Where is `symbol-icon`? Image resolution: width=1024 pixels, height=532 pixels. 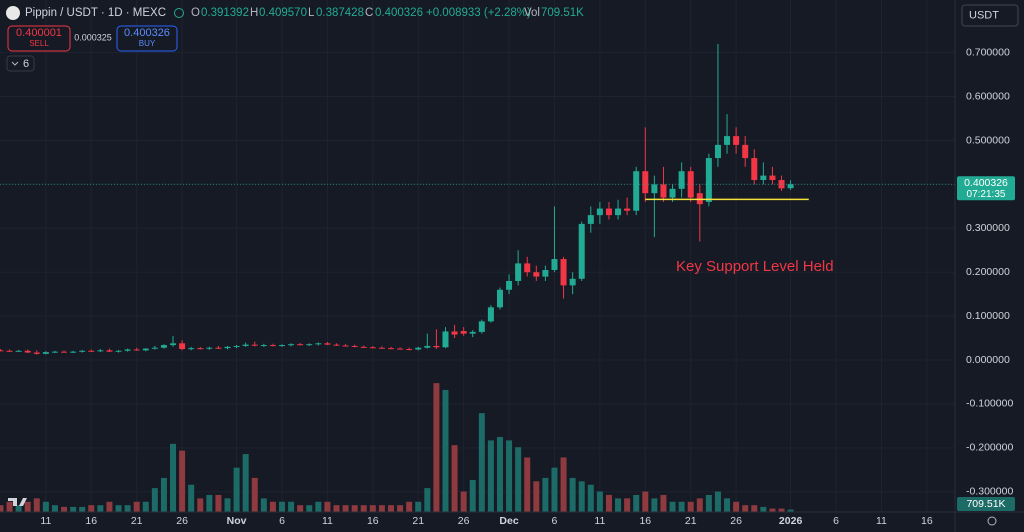
symbol-icon is located at coordinates (13, 13).